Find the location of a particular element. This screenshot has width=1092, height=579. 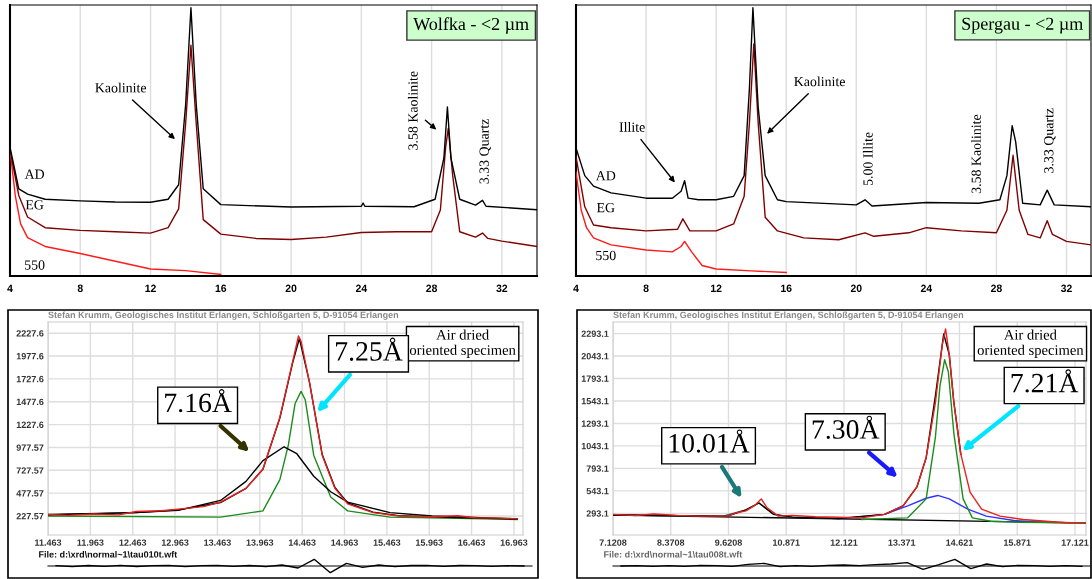

y-tick-label: 543.1 is located at coordinates (597, 491).